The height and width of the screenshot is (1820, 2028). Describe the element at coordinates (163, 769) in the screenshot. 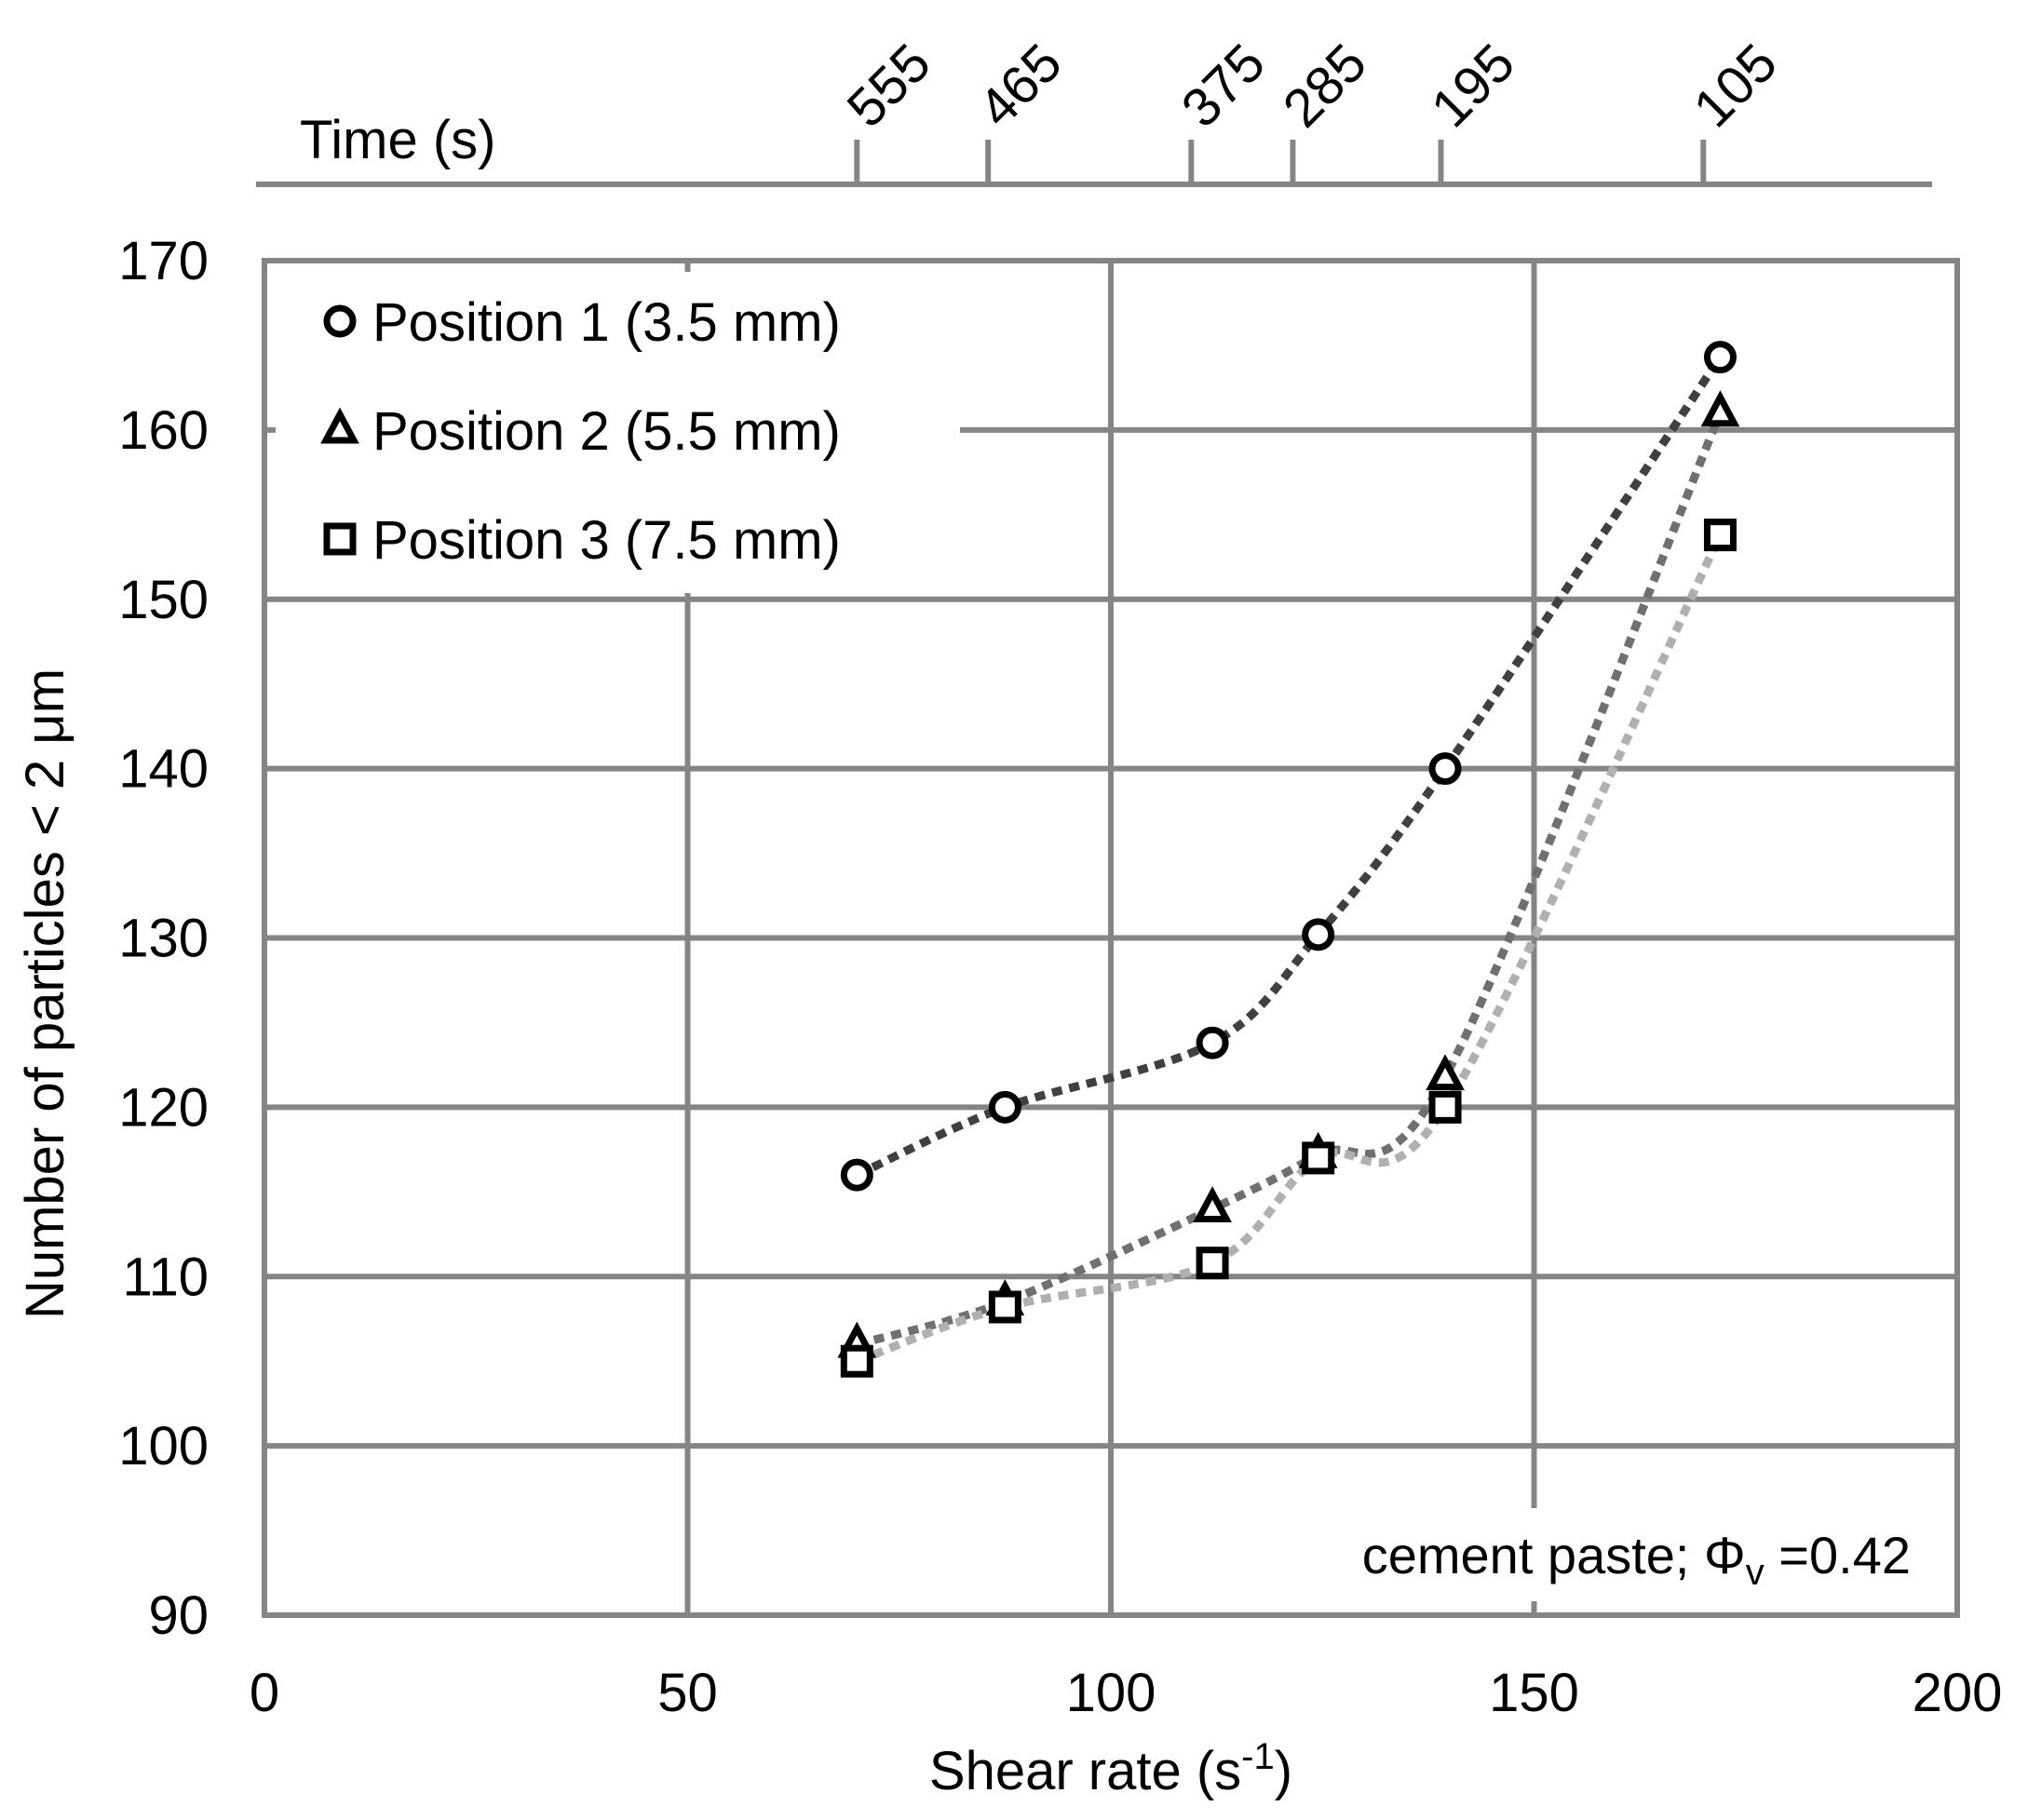

I see `y-tick-label-140: 140` at that location.